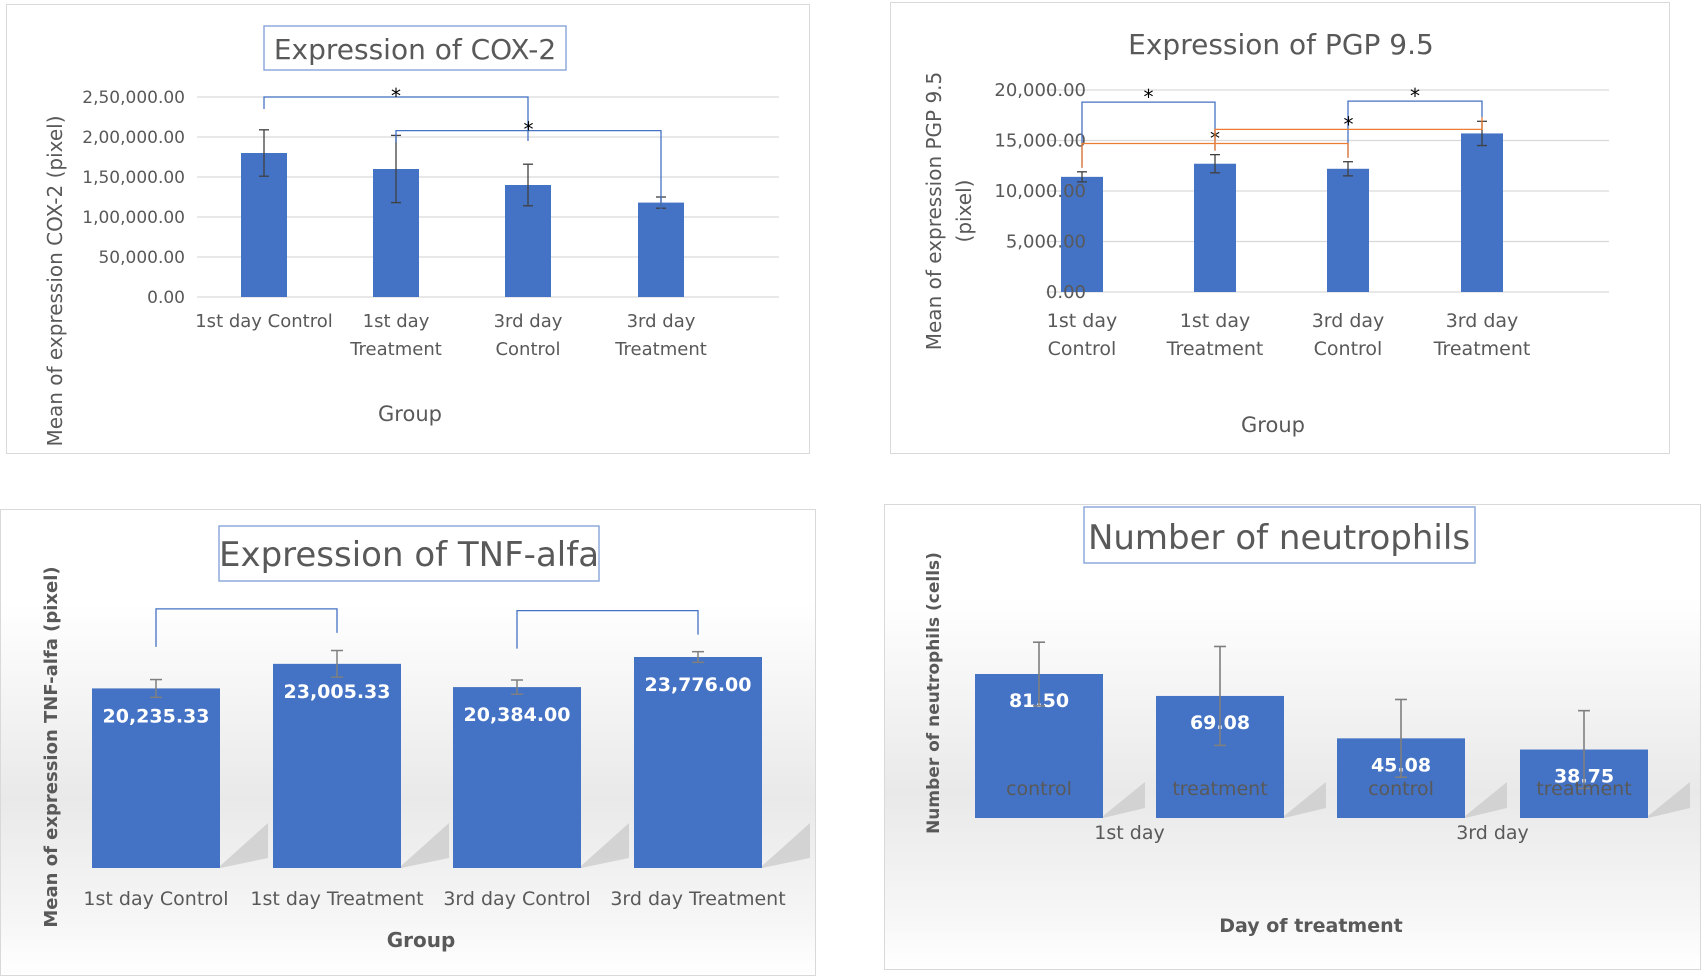 Image resolution: width=1701 pixels, height=977 pixels. Describe the element at coordinates (934, 693) in the screenshot. I see `neutrophils-y-axis-label: Number of neutrophils (cells)` at that location.